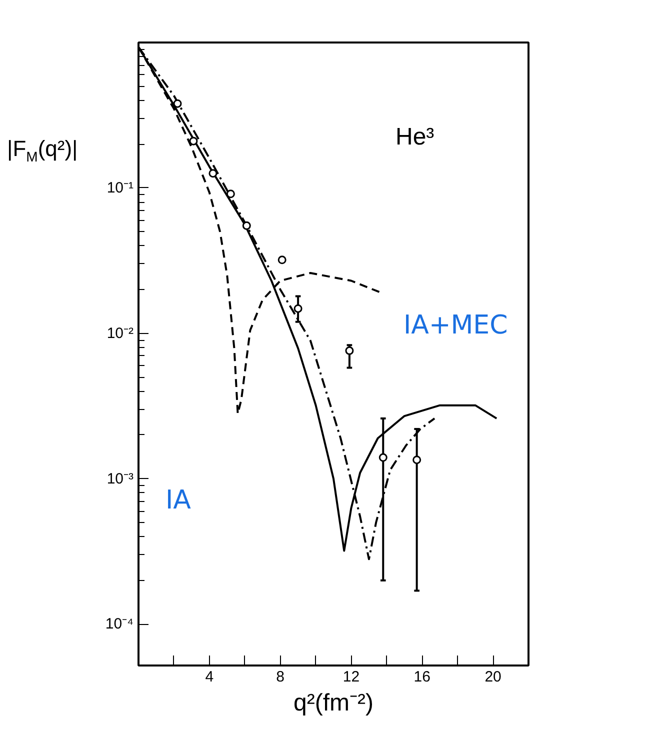 Image resolution: width=671 pixels, height=741 pixels. I want to click on x-tick-label: 4, so click(209, 677).